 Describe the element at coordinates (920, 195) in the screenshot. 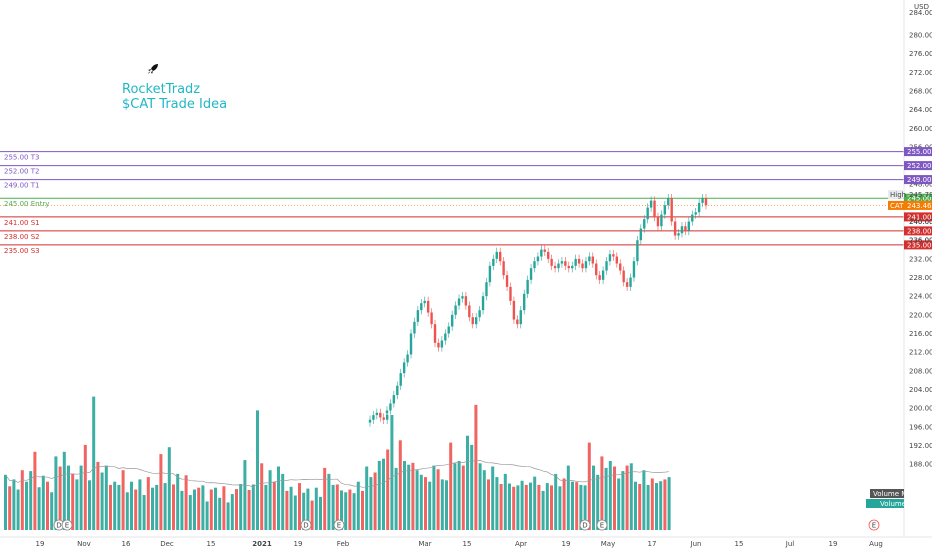

I see `high-tag-value: 245.78` at that location.